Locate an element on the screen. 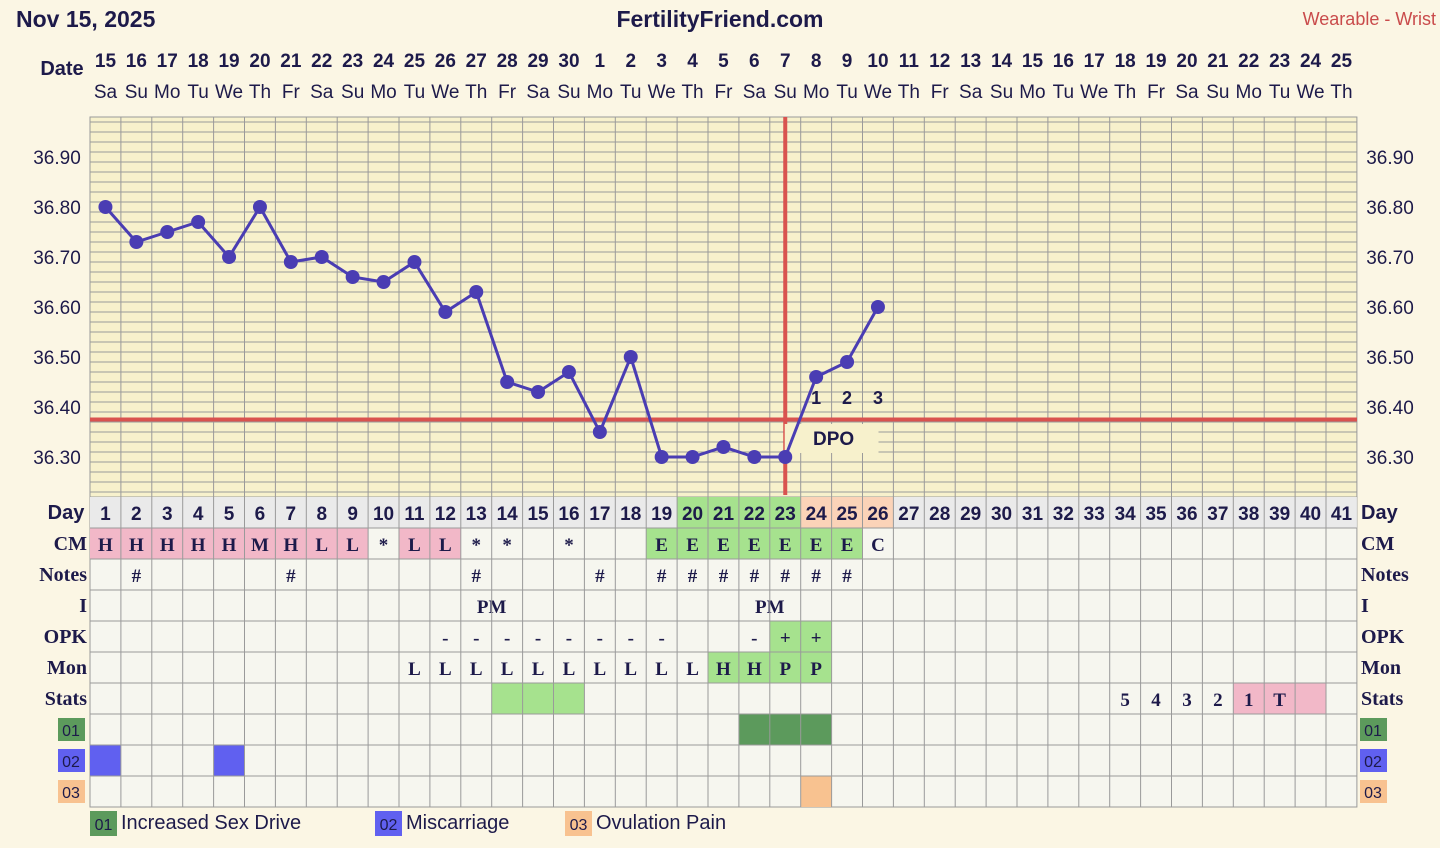 This screenshot has width=1440, height=848. date-label: 21 is located at coordinates (291, 61).